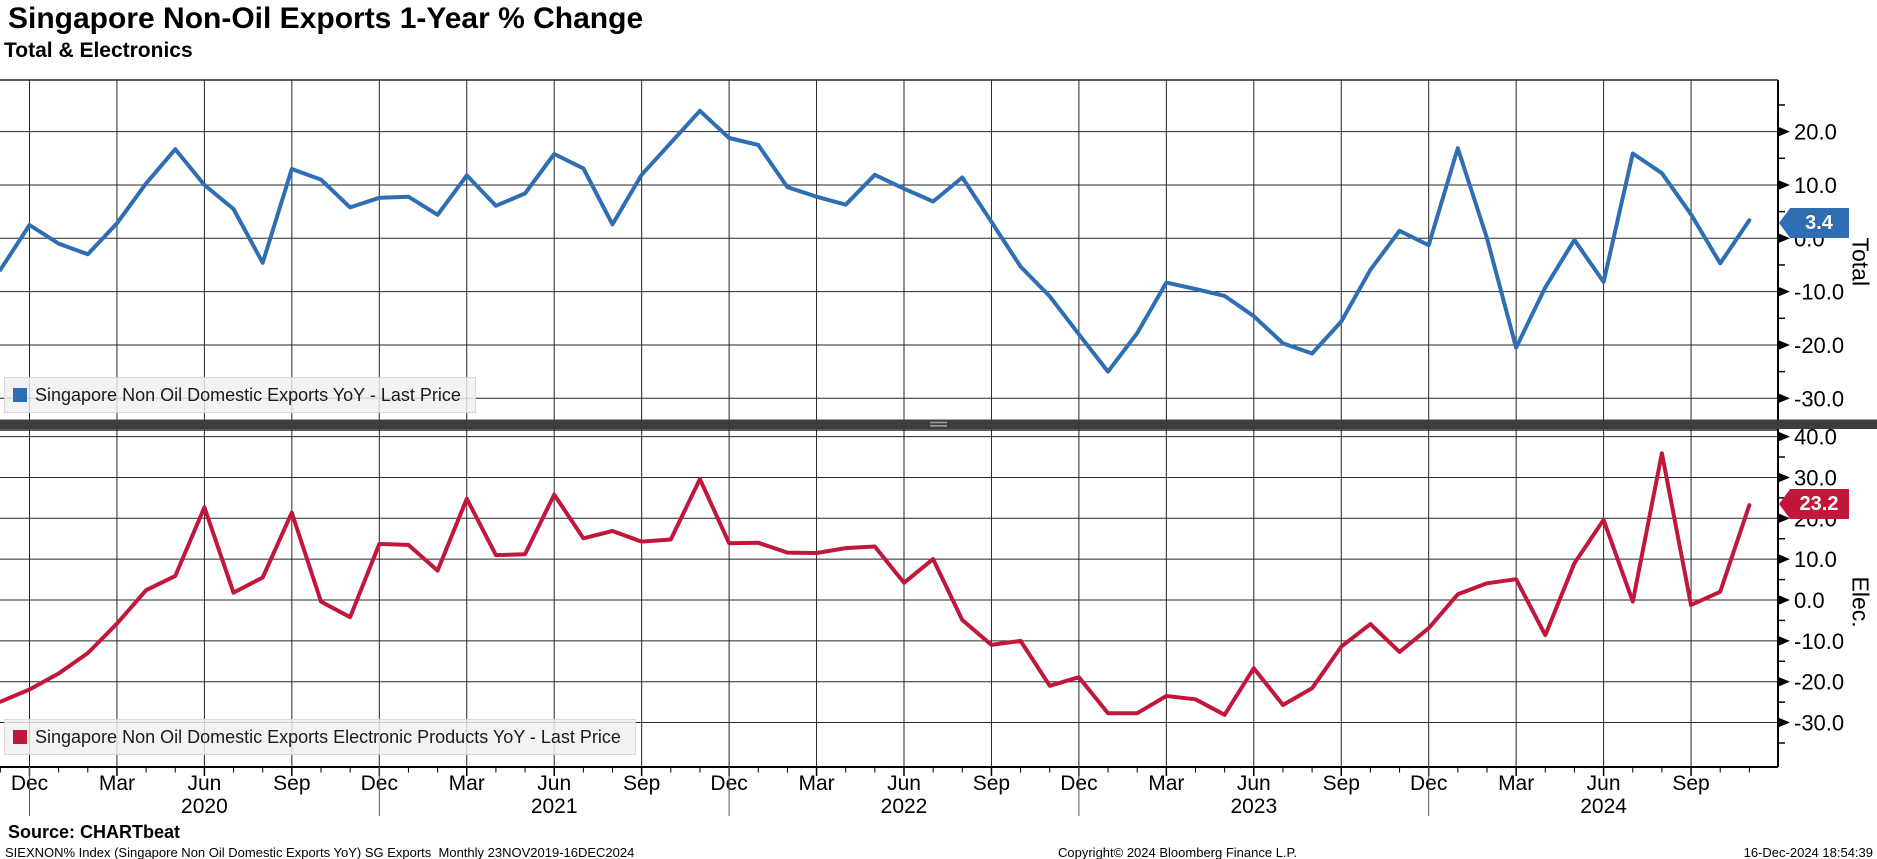  I want to click on copyright-notice: Copyright© 2024 Bloomberg Finance L.P., so click(1178, 852).